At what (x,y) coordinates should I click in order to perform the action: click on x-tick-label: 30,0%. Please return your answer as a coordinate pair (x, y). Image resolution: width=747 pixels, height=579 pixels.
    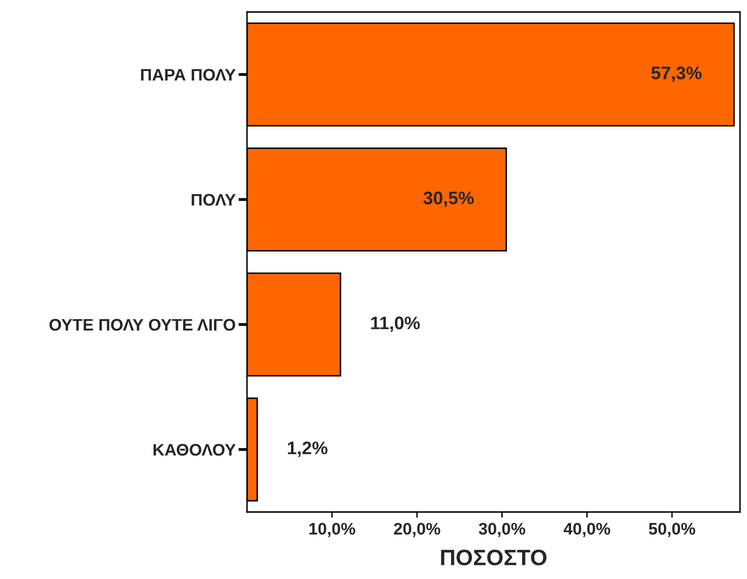
    Looking at the image, I should click on (502, 530).